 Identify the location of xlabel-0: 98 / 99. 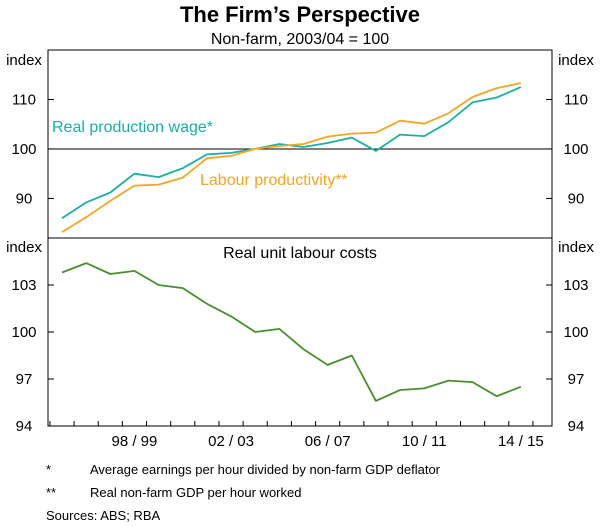
(135, 441).